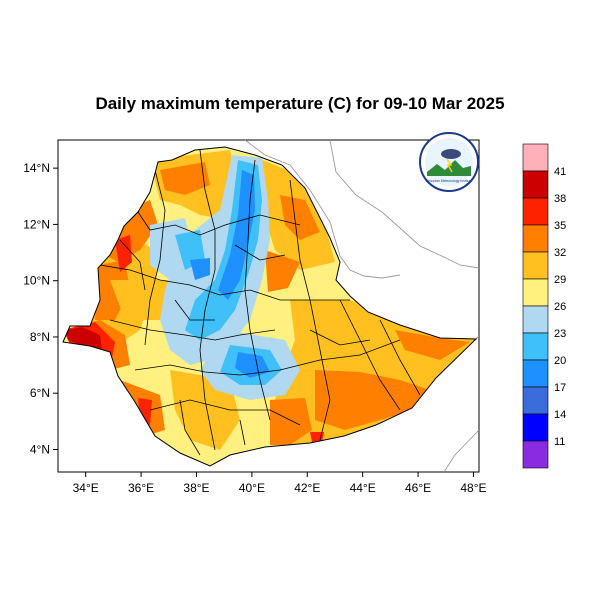 Image resolution: width=600 pixels, height=600 pixels. What do you see at coordinates (40, 393) in the screenshot?
I see `y-tick-label: 6°N` at bounding box center [40, 393].